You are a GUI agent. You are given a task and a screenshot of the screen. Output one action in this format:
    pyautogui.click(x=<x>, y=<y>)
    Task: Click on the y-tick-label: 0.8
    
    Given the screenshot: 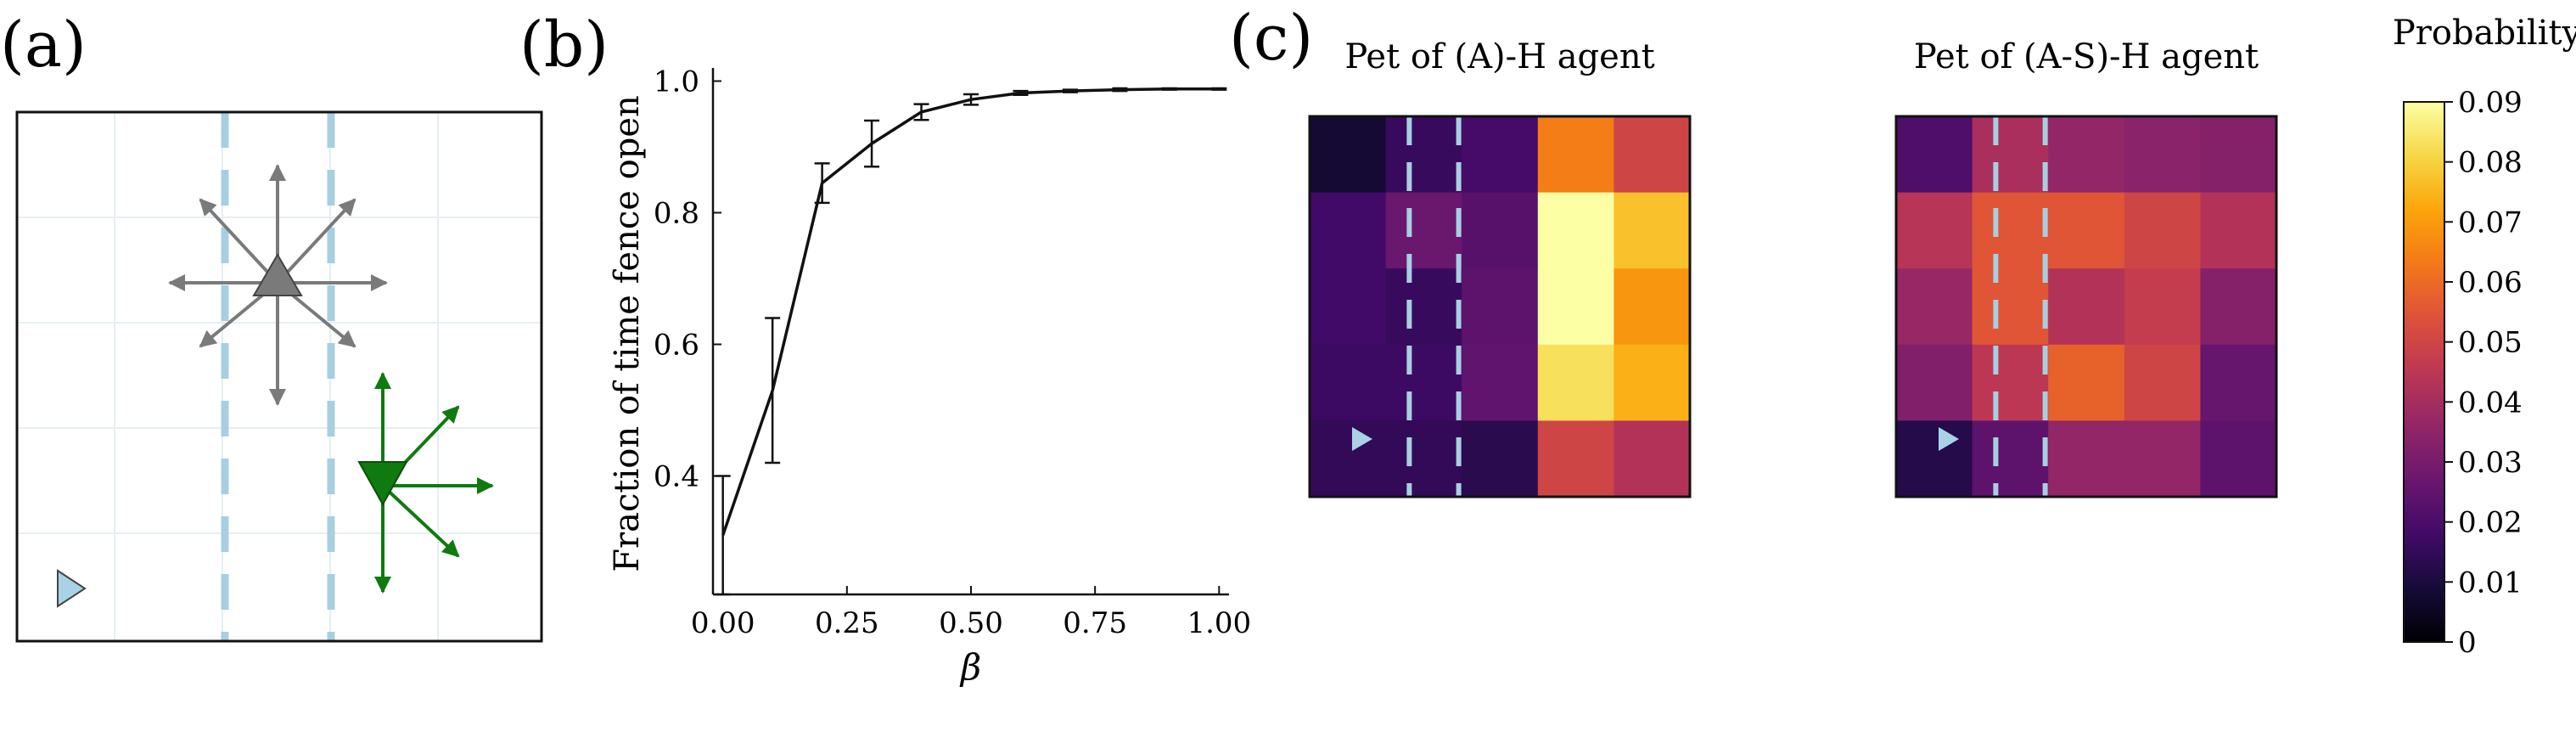 What is the action you would take?
    pyautogui.click(x=676, y=214)
    